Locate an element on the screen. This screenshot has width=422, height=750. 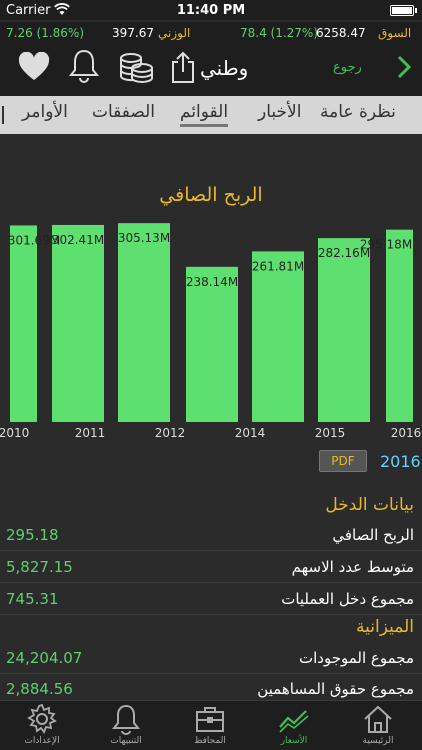
nav-label: المحافظ is located at coordinates (210, 741).